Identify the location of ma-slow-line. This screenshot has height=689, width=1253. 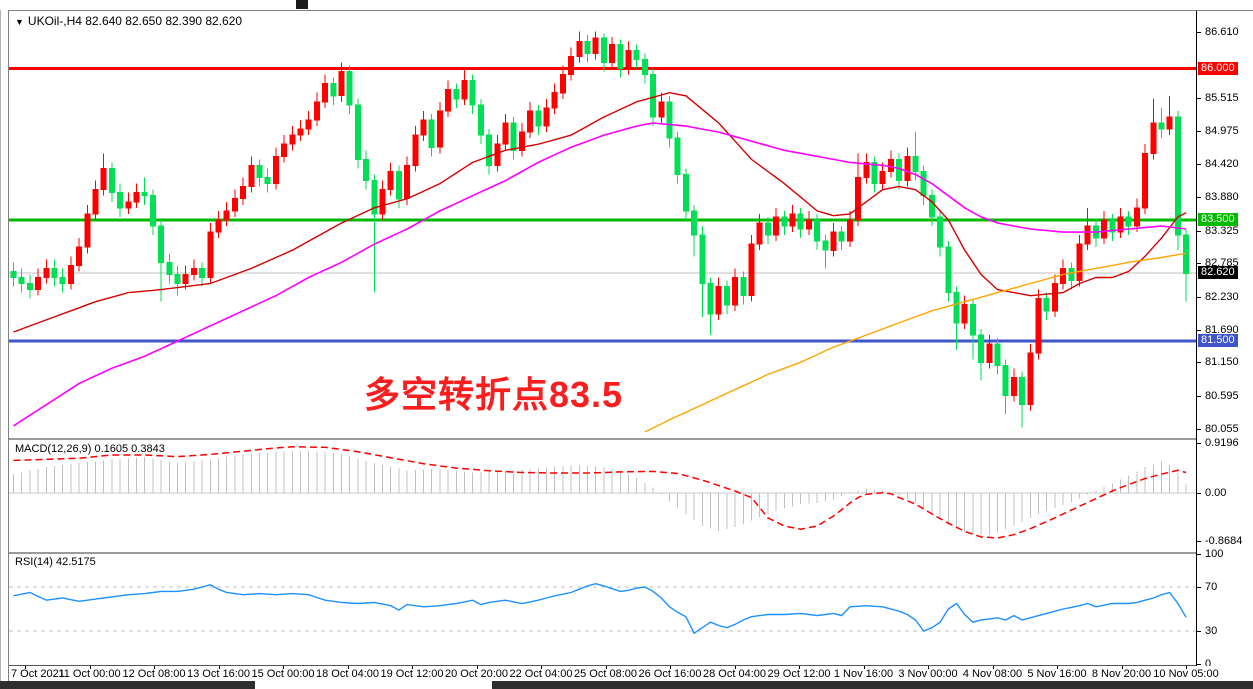
(915, 342).